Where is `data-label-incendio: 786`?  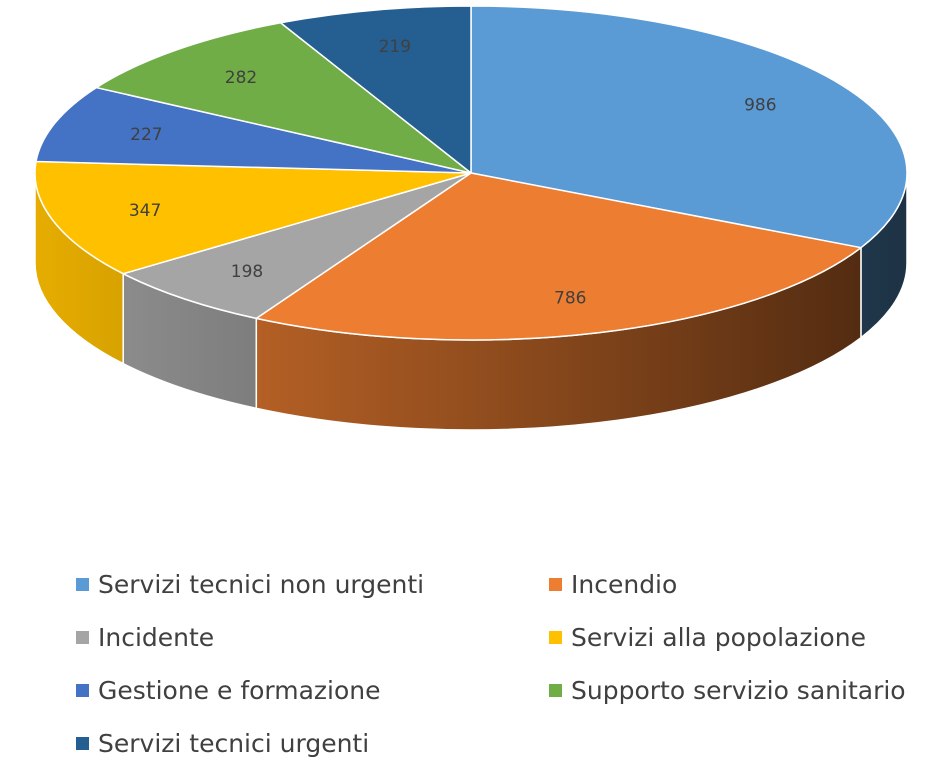 data-label-incendio: 786 is located at coordinates (570, 299).